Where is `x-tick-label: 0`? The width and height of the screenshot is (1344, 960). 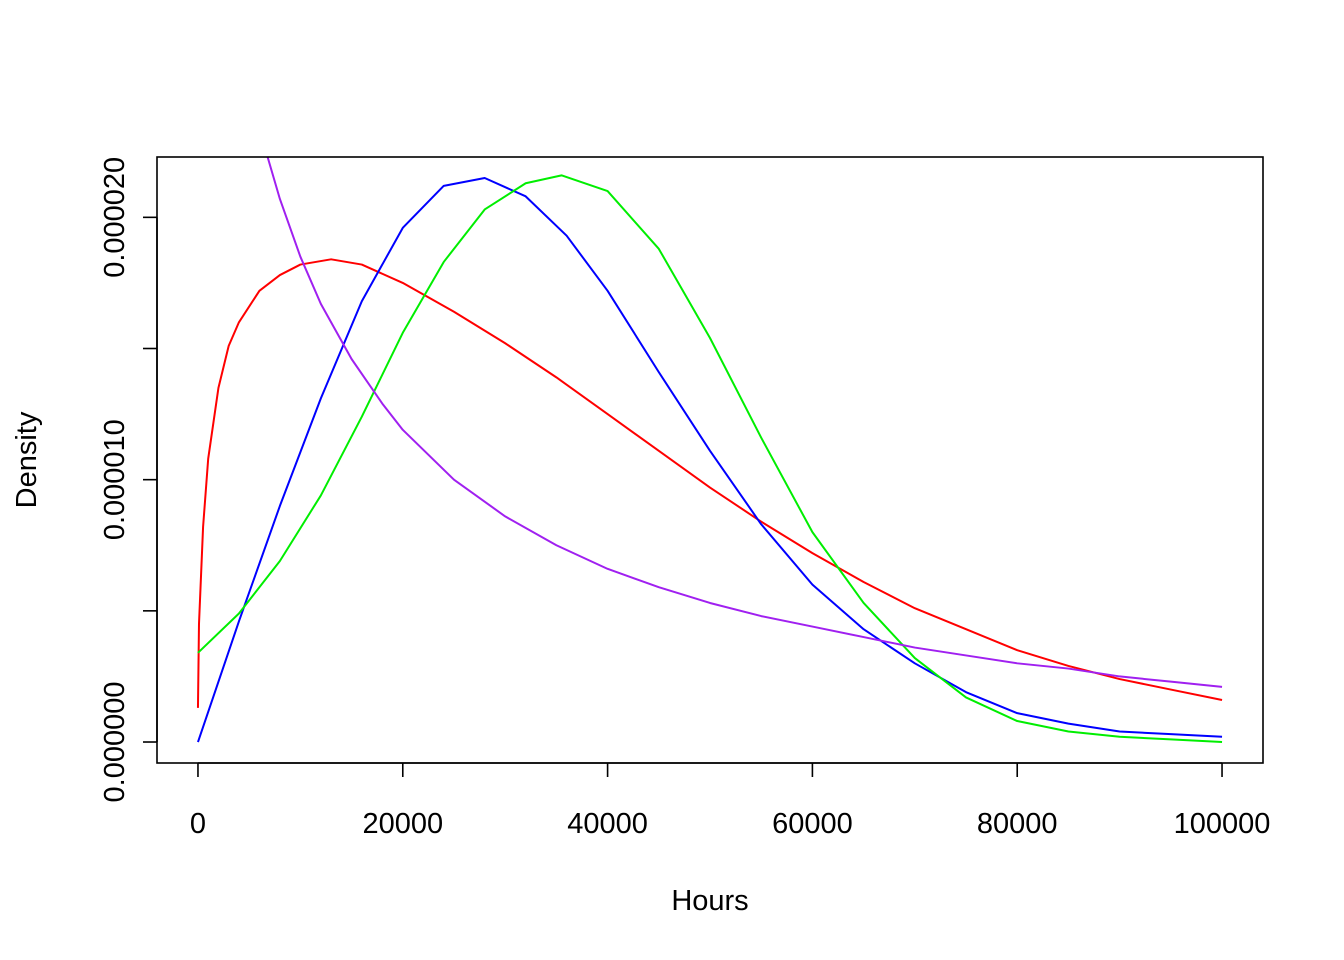
x-tick-label: 0 is located at coordinates (198, 824).